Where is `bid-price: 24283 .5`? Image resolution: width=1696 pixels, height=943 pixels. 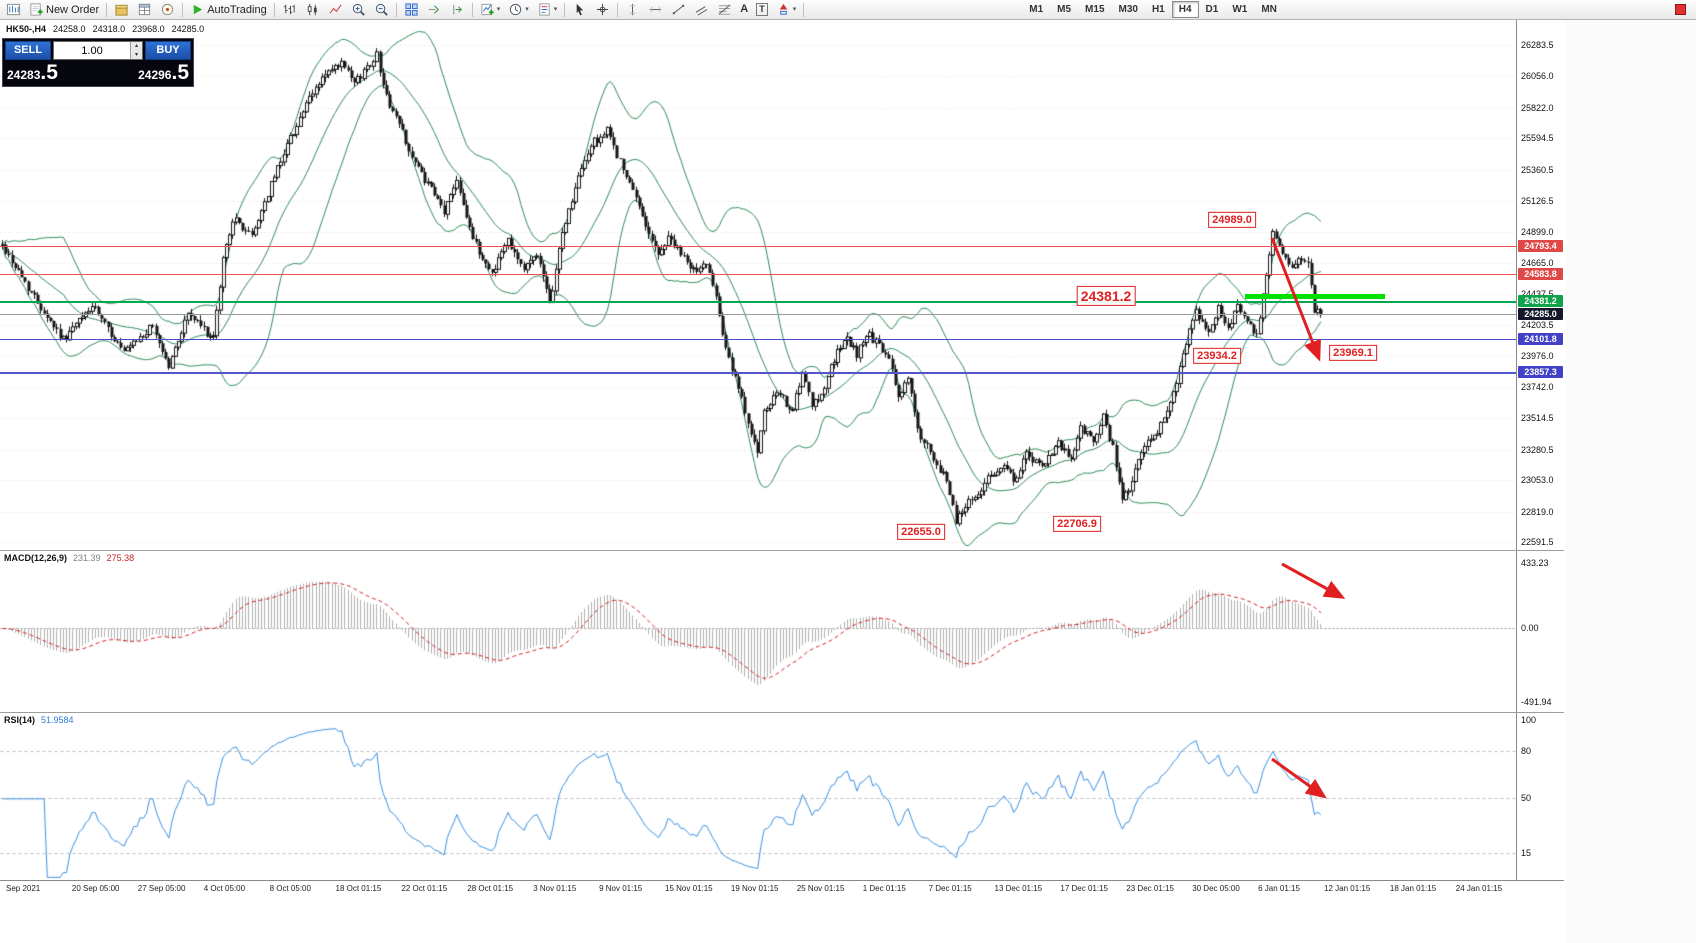
bid-price: 24283 .5 is located at coordinates (32, 72).